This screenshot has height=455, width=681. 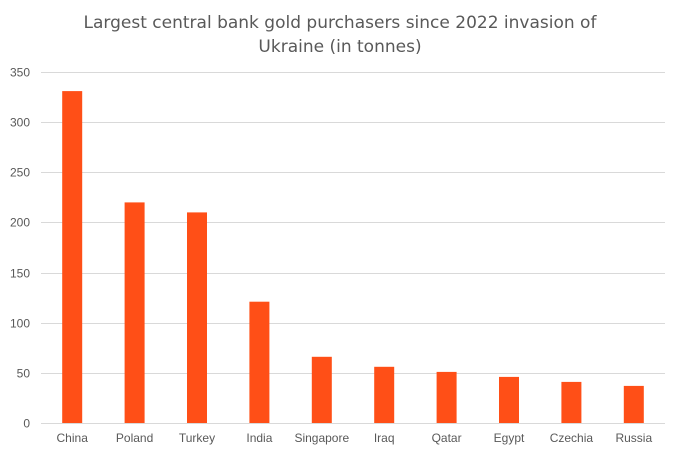 What do you see at coordinates (20, 248) in the screenshot?
I see `y-axis-ticks: 0 50 100 150 200 250 300 350` at bounding box center [20, 248].